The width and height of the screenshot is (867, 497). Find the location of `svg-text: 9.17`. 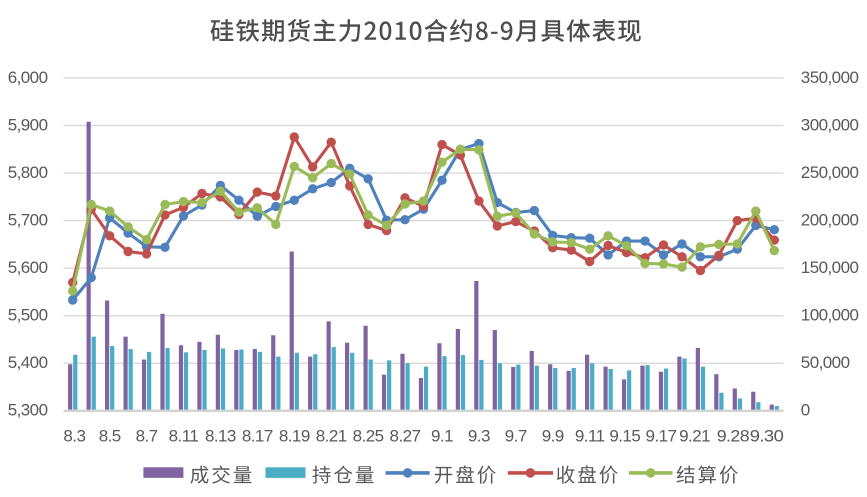

svg-text: 9.17 is located at coordinates (661, 435).